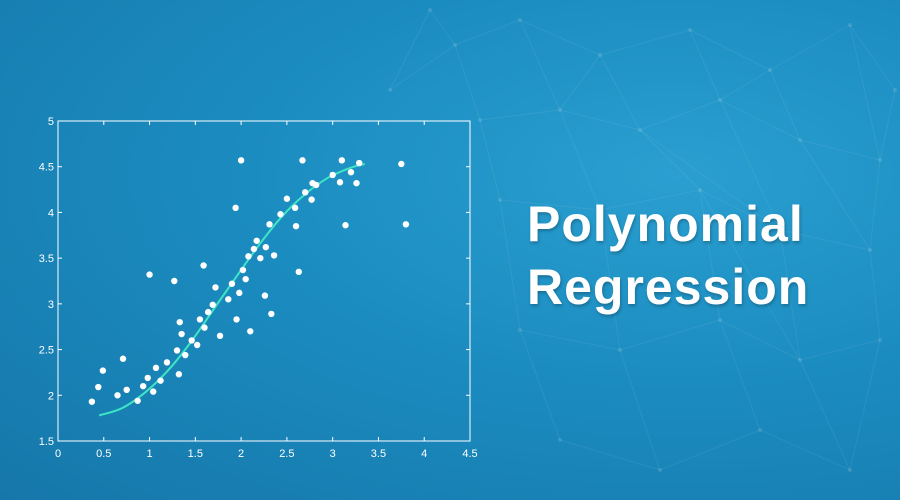 The height and width of the screenshot is (500, 900). I want to click on title-line-2: Regression, so click(668, 287).